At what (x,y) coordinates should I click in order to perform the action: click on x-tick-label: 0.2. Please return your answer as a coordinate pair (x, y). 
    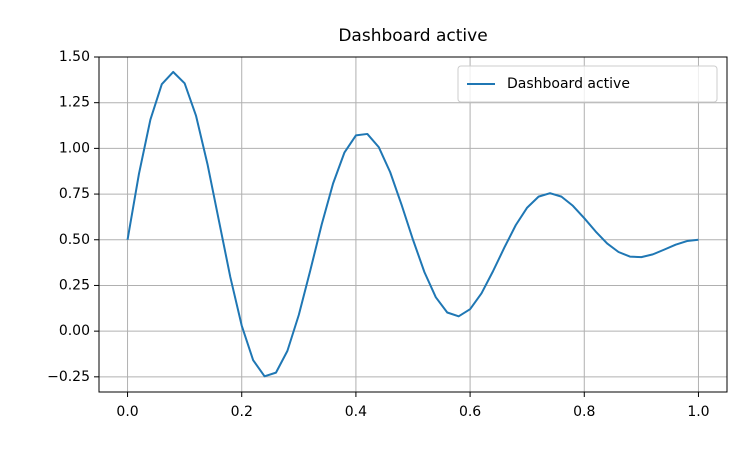
    Looking at the image, I should click on (242, 412).